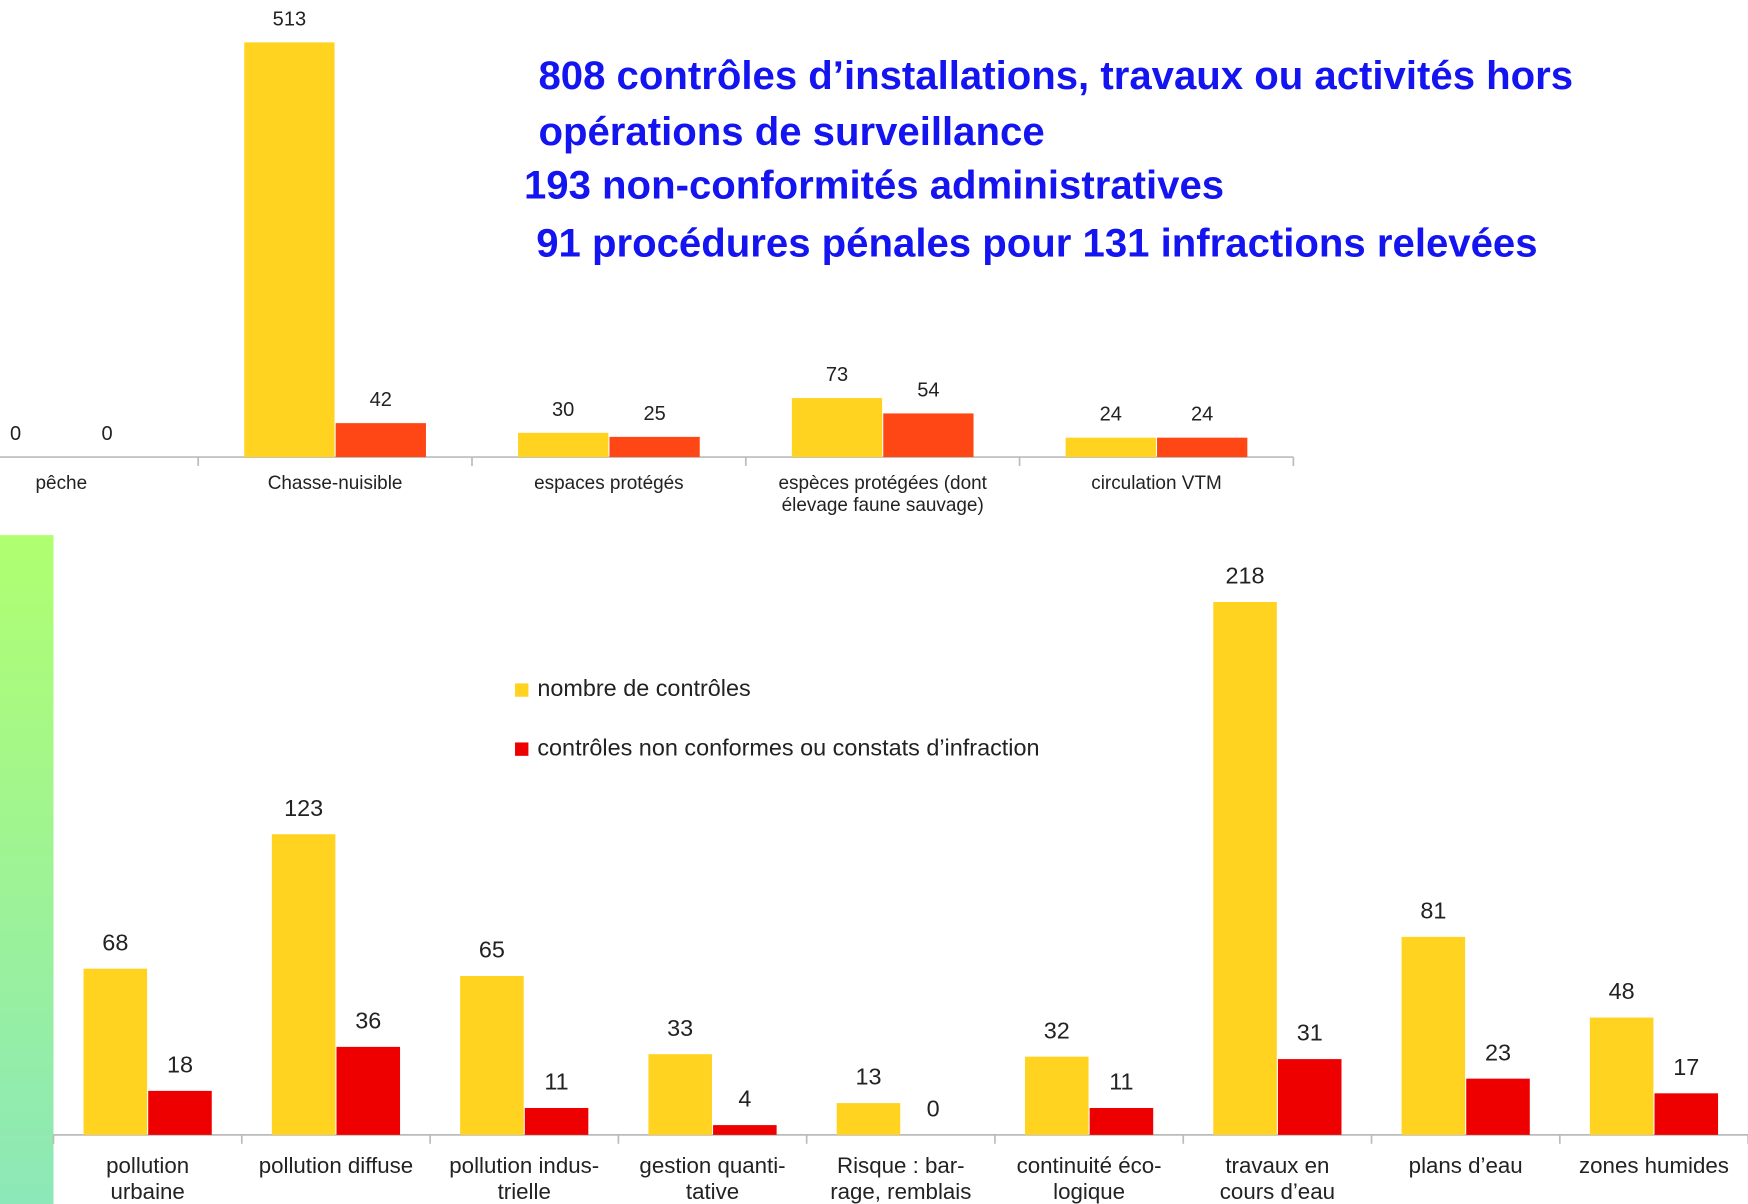 The image size is (1748, 1204). Describe the element at coordinates (680, 1028) in the screenshot. I see `value-label: 33` at that location.